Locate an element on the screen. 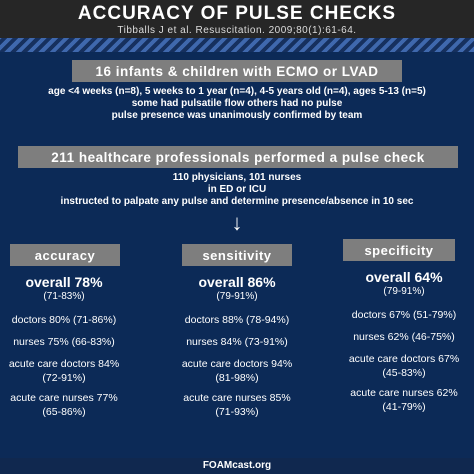 The height and width of the screenshot is (474, 474). section1-heading: 16 infants & children with ECMO or LVAD is located at coordinates (237, 71).